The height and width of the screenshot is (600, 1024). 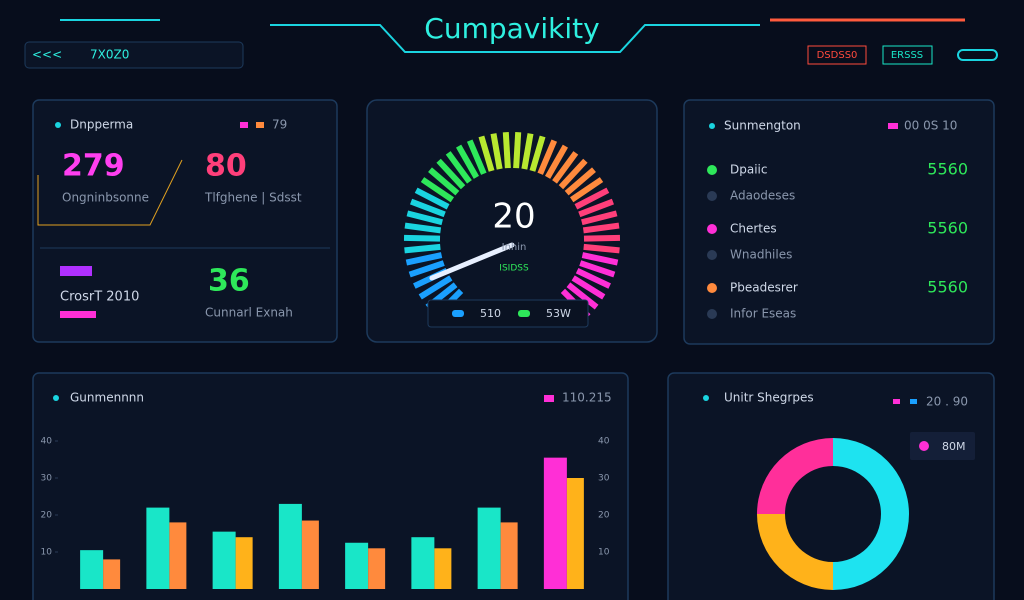 I want to click on y-tick-label: 30, so click(x=47, y=479).